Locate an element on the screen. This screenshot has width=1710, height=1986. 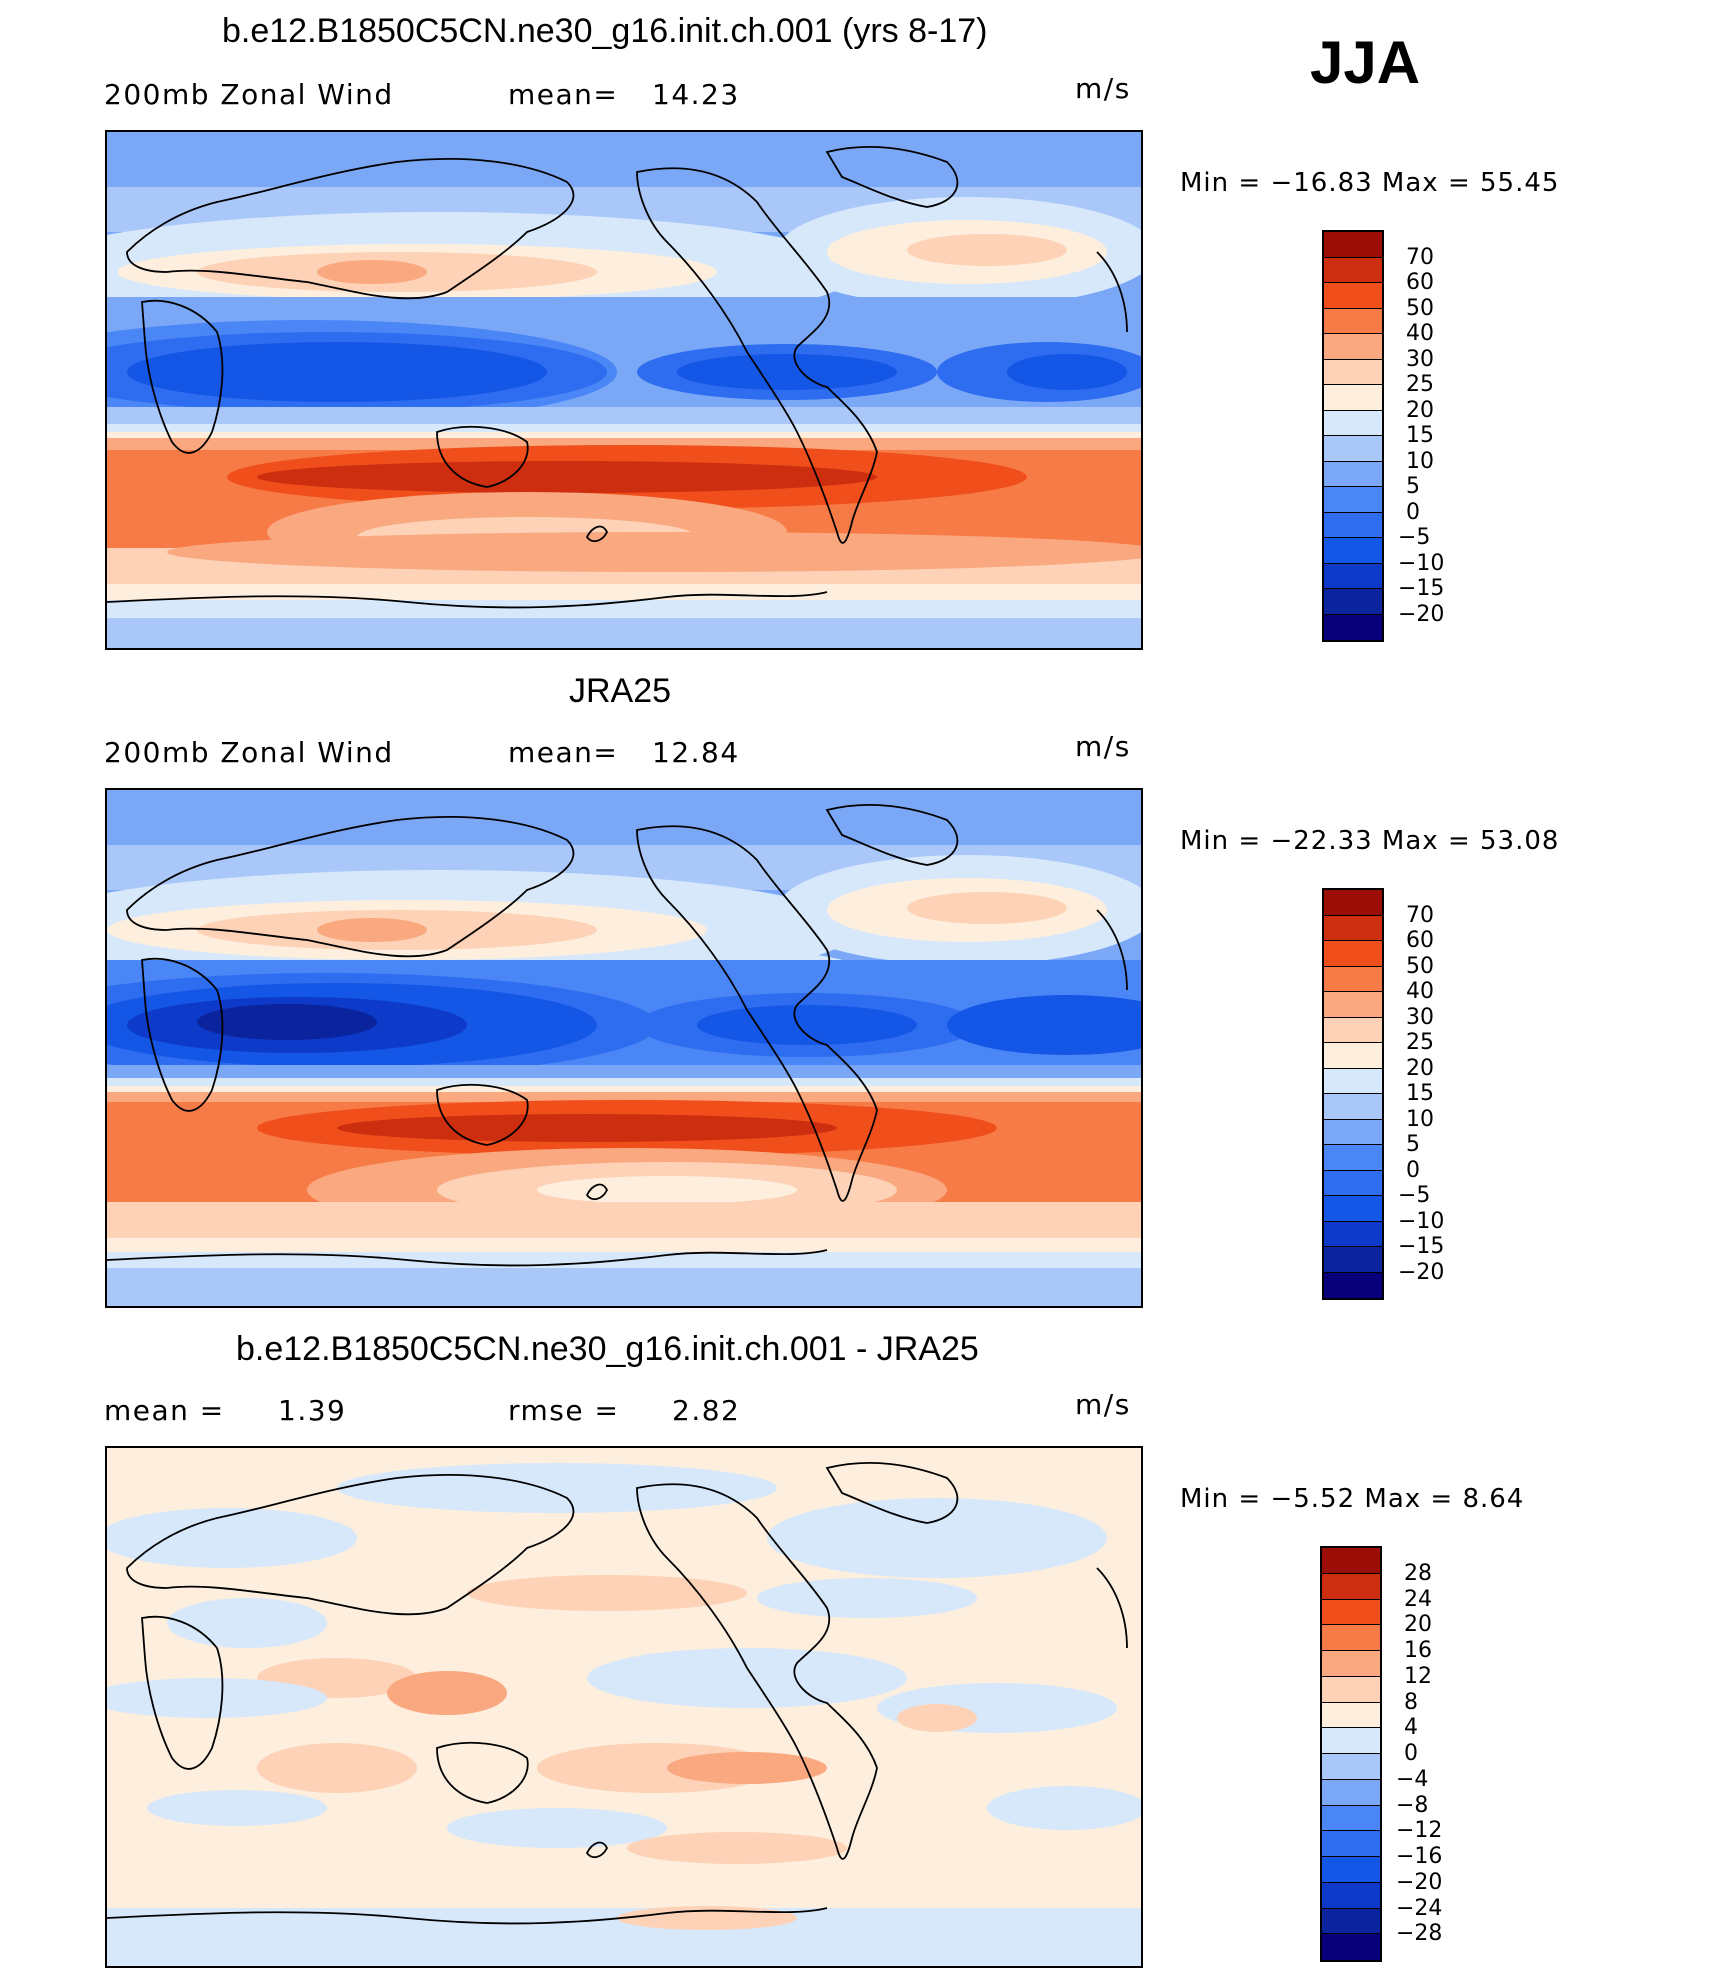
panel2-units: m/s is located at coordinates (1103, 746).